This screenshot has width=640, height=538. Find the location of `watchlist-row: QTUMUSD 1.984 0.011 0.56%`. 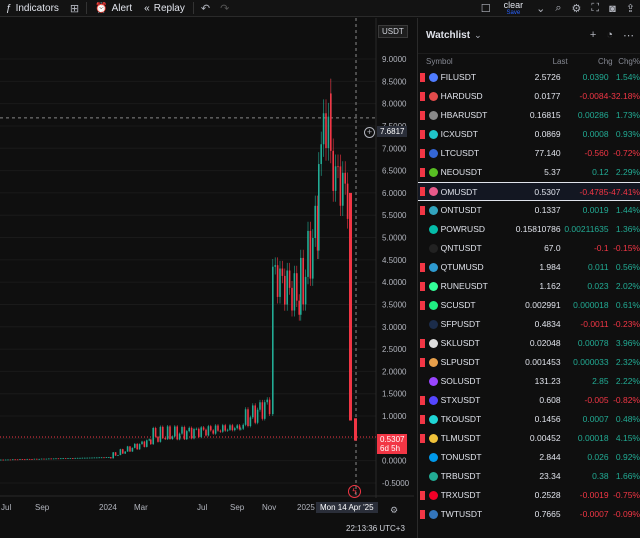

watchlist-row: QTUMUSD 1.984 0.011 0.56% is located at coordinates (529, 267).